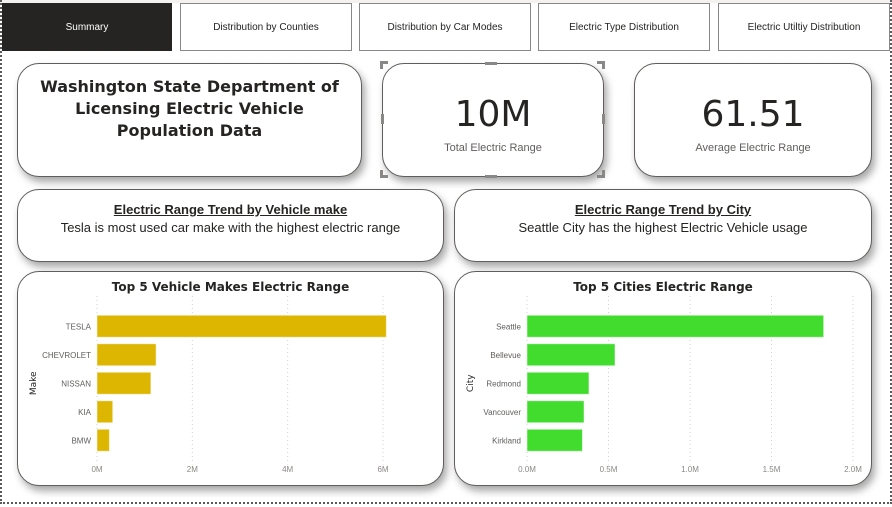 Image resolution: width=892 pixels, height=507 pixels. Describe the element at coordinates (85, 412) in the screenshot. I see `category-label: KIA` at that location.